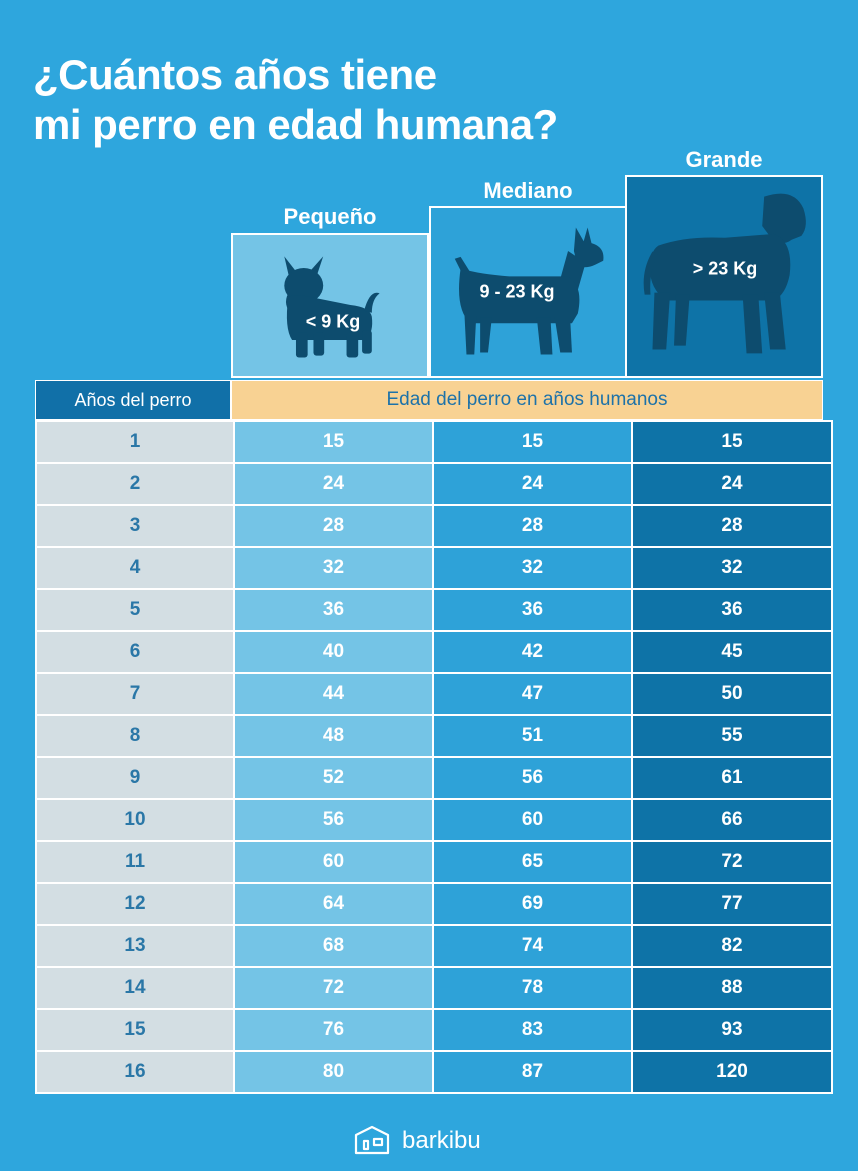  I want to click on dog-age-cell: 14, so click(135, 988).